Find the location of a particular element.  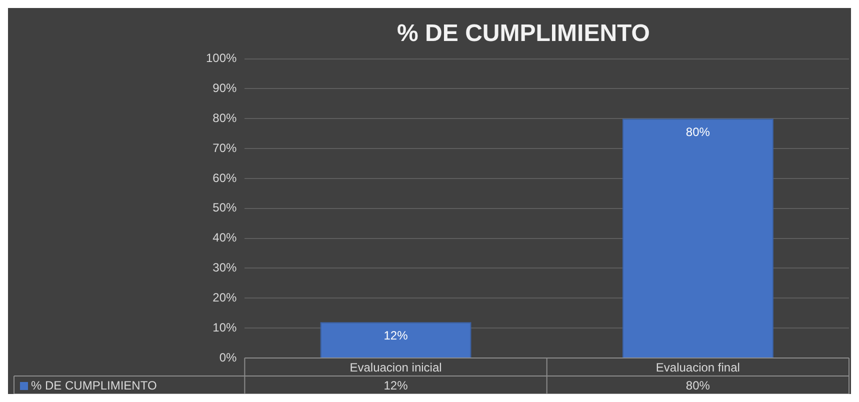

data-label: 12% is located at coordinates (396, 385).